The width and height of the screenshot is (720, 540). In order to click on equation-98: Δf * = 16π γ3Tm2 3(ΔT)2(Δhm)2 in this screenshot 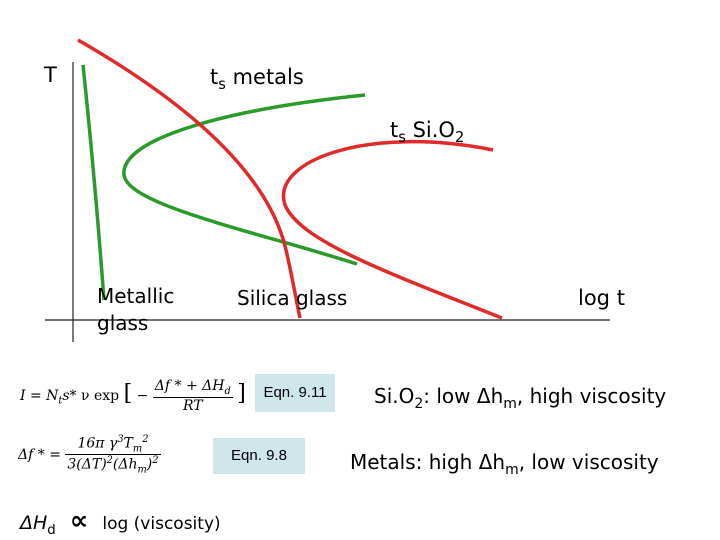, I will do `click(89, 455)`.